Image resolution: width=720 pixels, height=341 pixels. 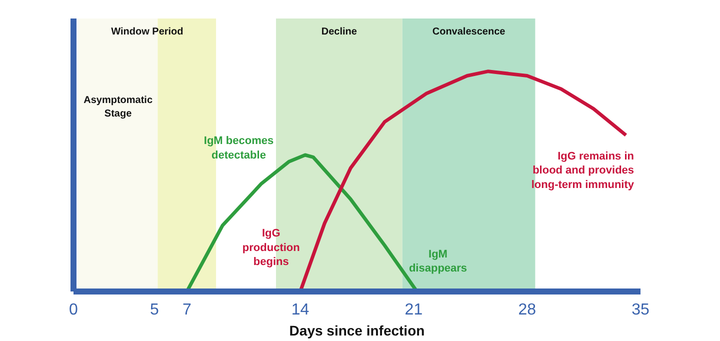 What do you see at coordinates (583, 171) in the screenshot?
I see `annotation: IgG remains in blood and provides long-term immunity` at bounding box center [583, 171].